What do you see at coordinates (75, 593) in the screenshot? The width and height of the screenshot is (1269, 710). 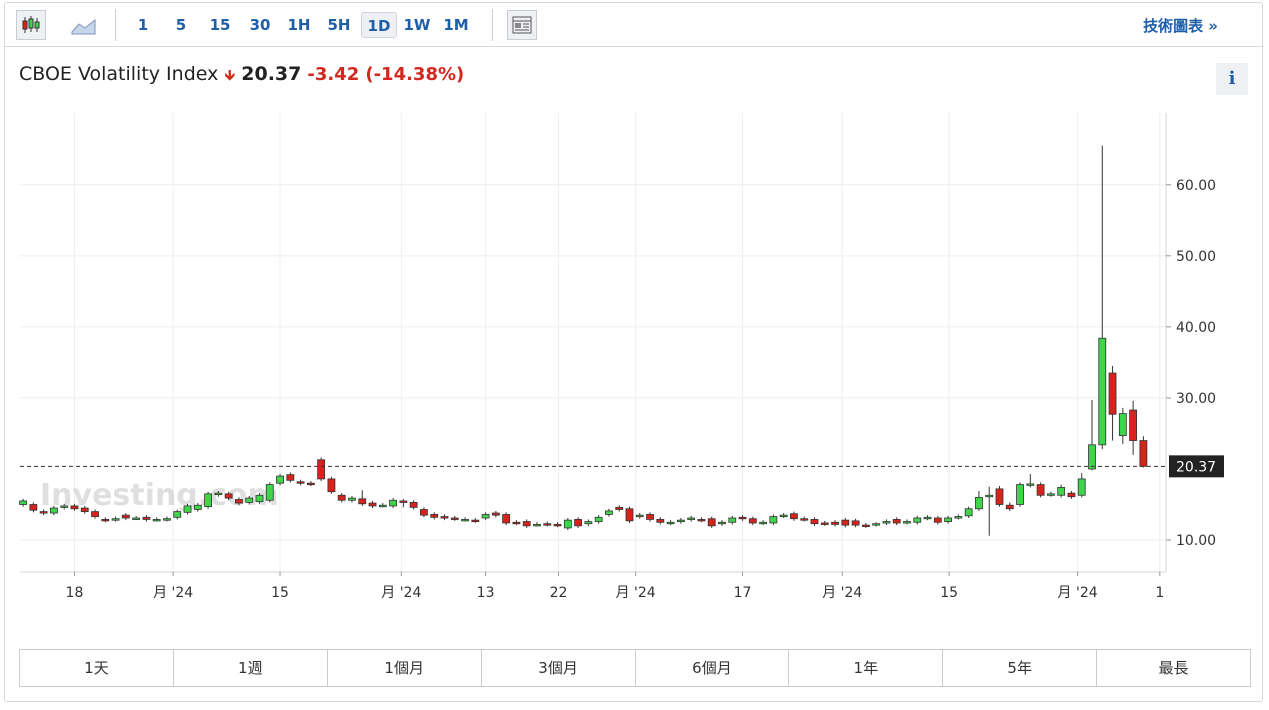 I see `x-tick-label: 18` at bounding box center [75, 593].